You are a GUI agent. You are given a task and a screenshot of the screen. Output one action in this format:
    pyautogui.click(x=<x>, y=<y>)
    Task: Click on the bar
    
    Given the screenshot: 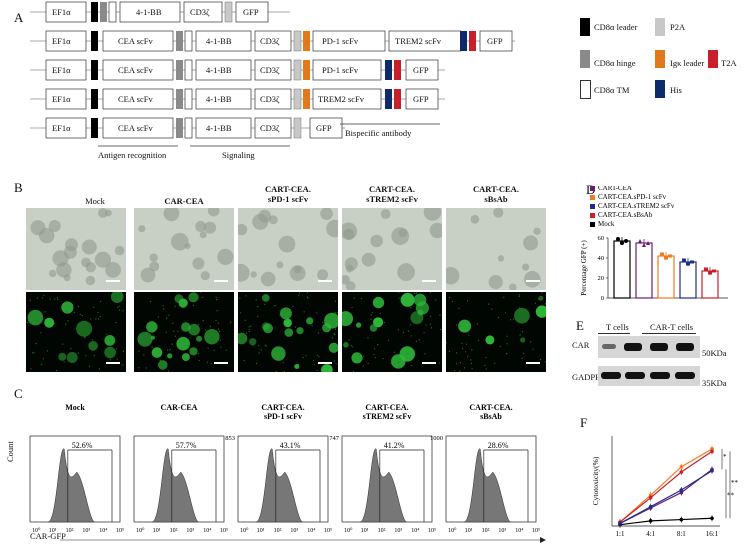 What is the action you would take?
    pyautogui.click(x=666, y=277)
    